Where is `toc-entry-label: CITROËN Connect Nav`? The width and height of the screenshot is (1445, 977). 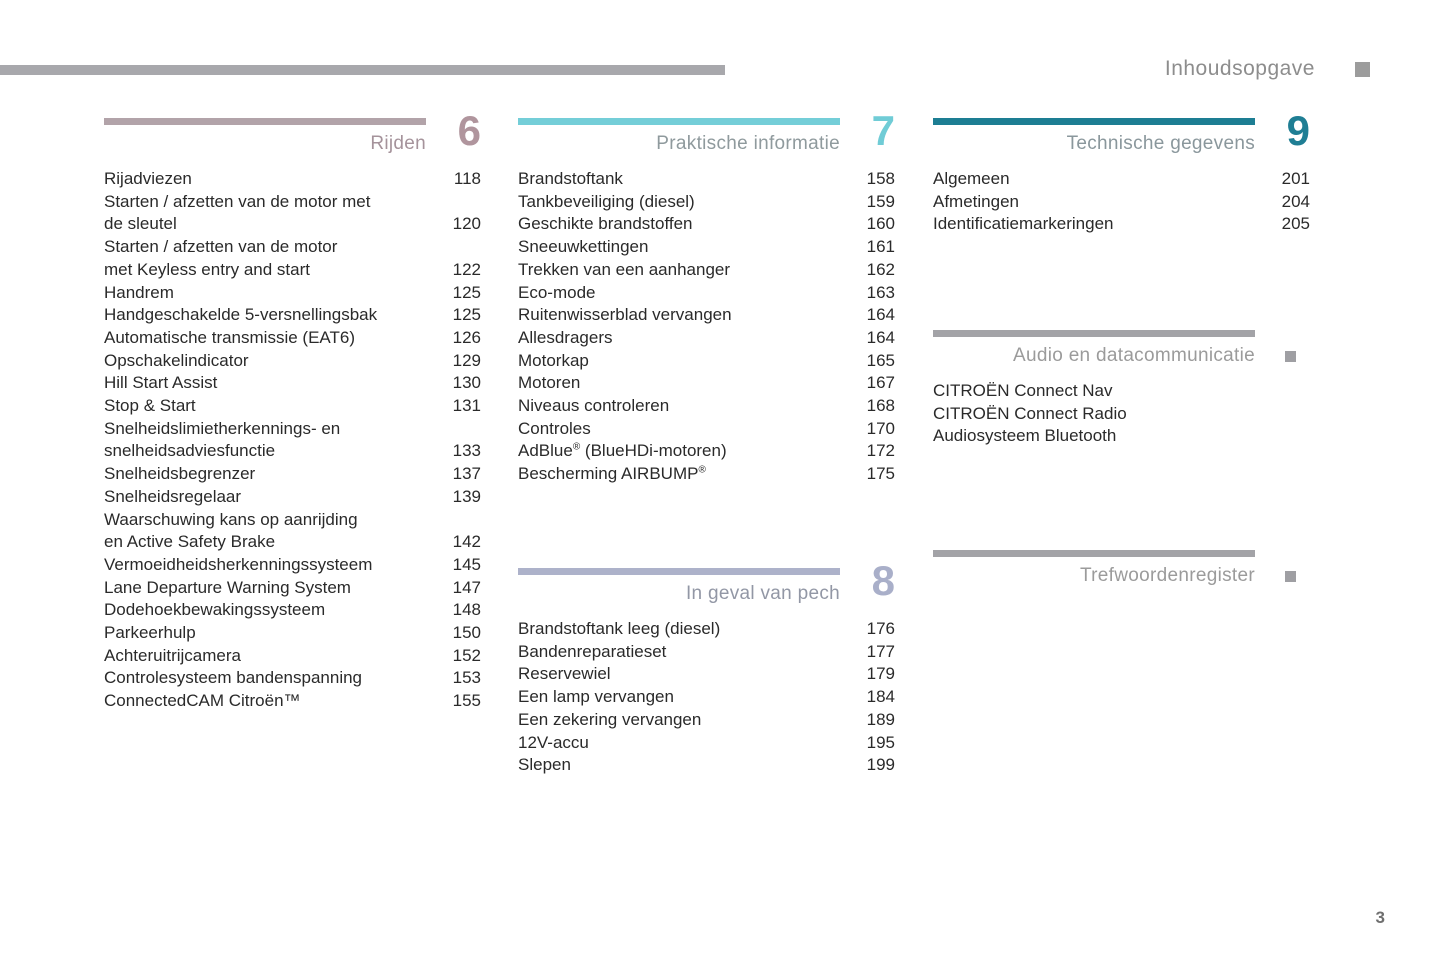 toc-entry-label: CITROËN Connect Nav is located at coordinates (1023, 390).